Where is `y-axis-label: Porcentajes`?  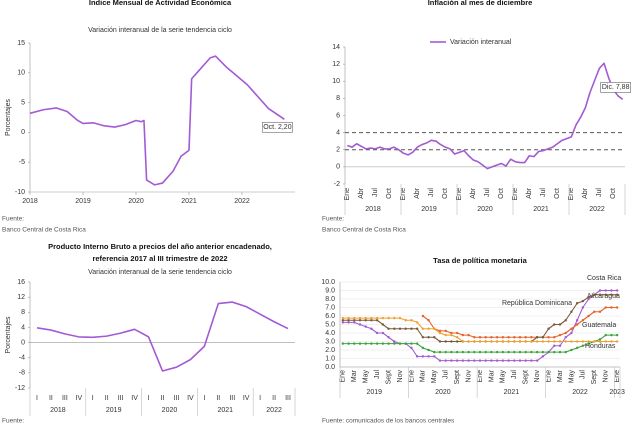
y-axis-label: Porcentajes is located at coordinates (8, 334).